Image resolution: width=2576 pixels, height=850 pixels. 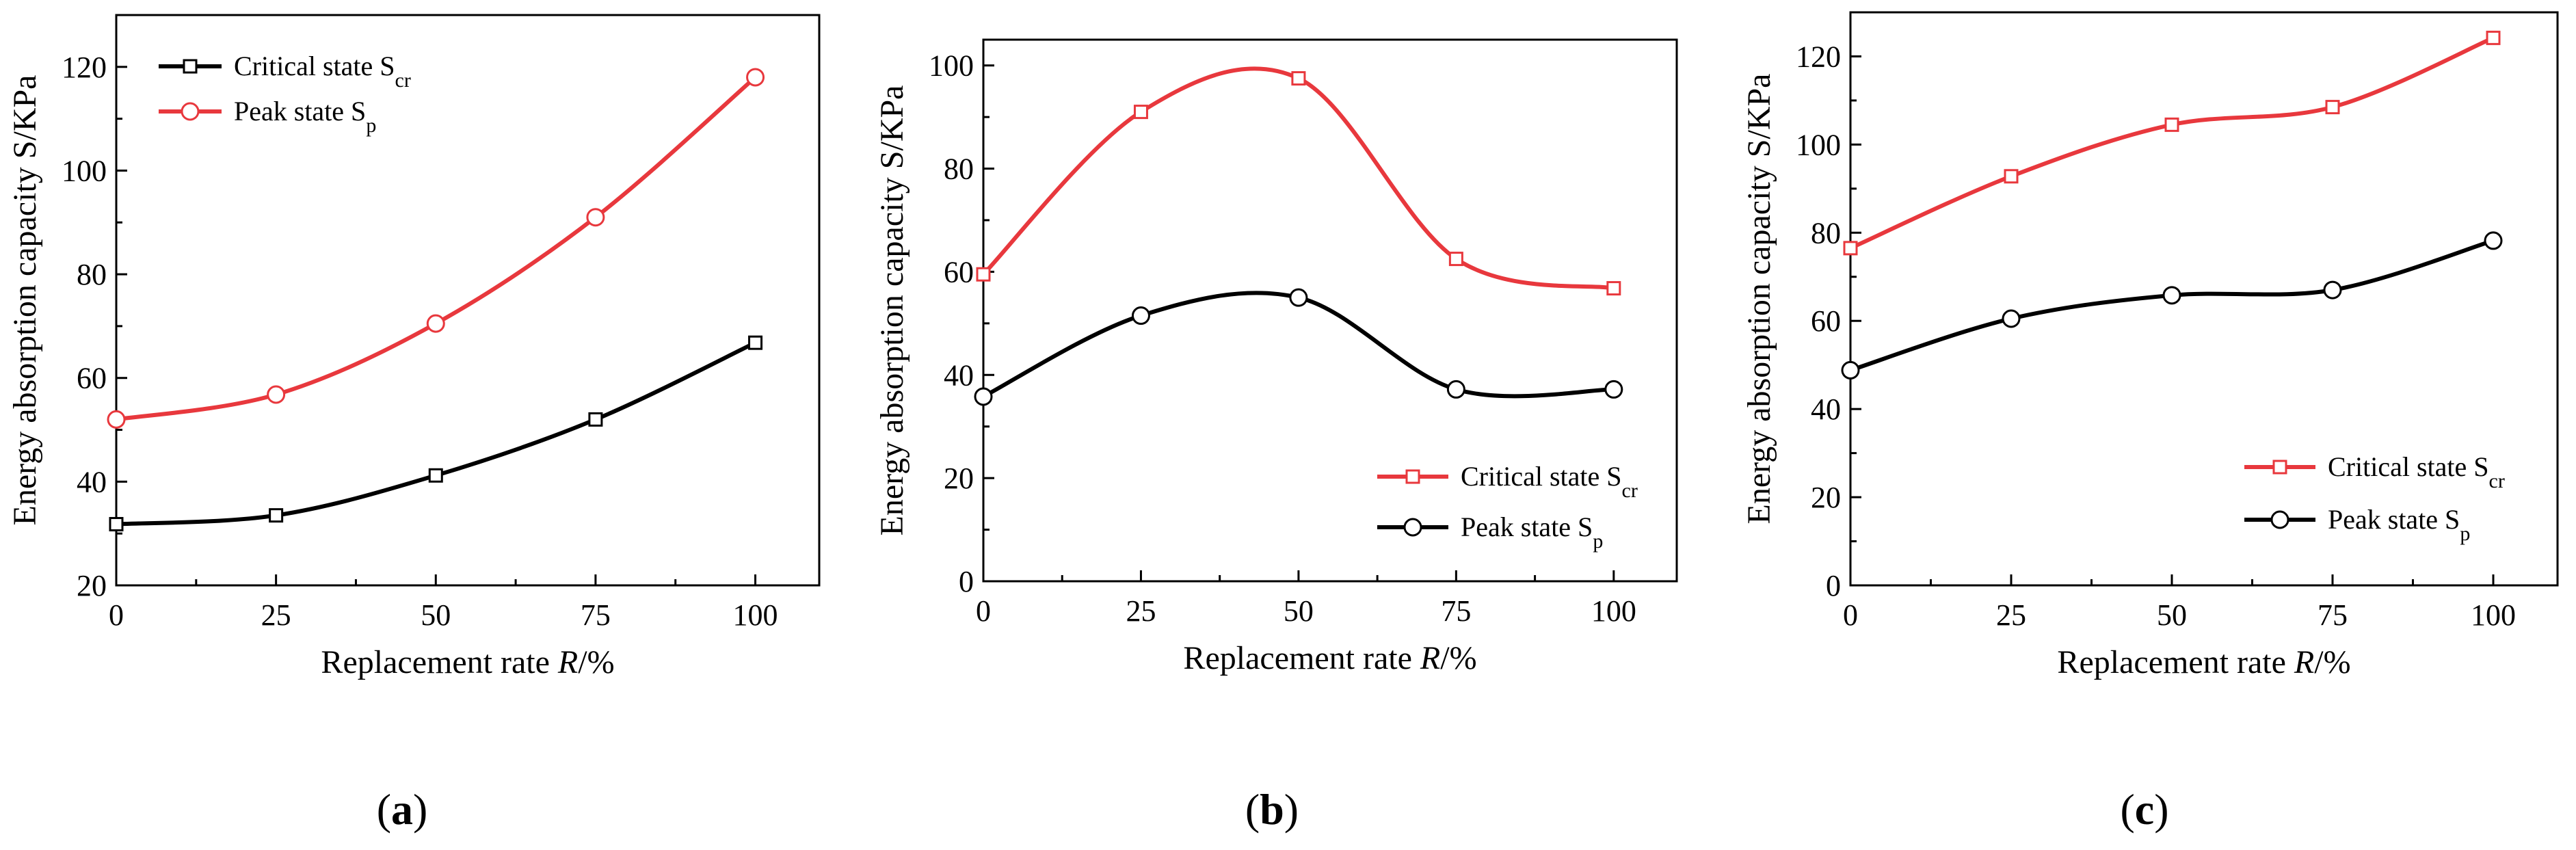 I want to click on panel-label: (b), so click(x=1272, y=809).